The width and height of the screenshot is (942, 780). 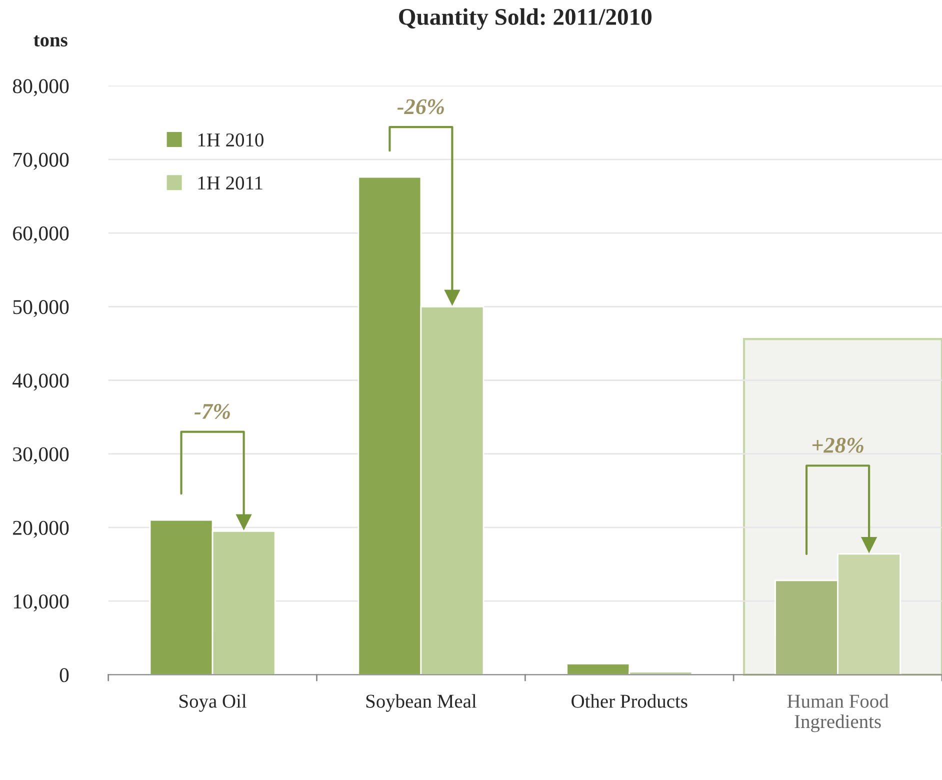 What do you see at coordinates (41, 161) in the screenshot?
I see `y-tick-label: 70,000` at bounding box center [41, 161].